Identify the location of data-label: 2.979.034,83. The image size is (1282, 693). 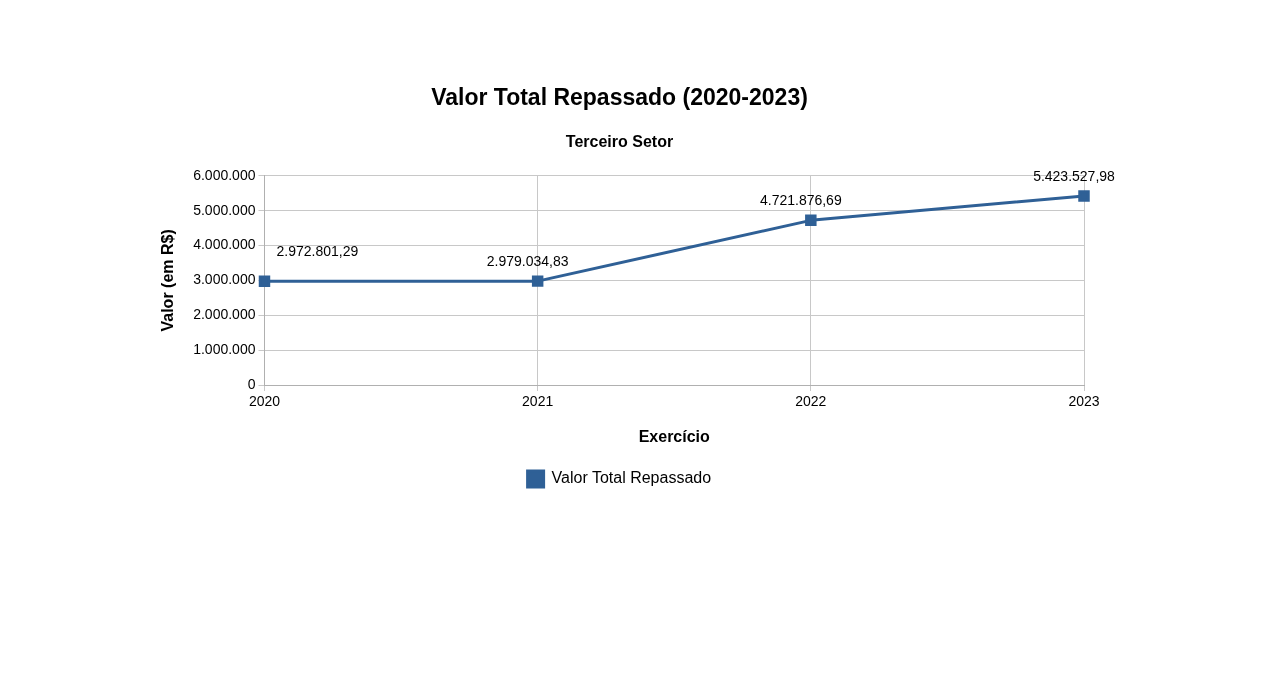
(527, 260).